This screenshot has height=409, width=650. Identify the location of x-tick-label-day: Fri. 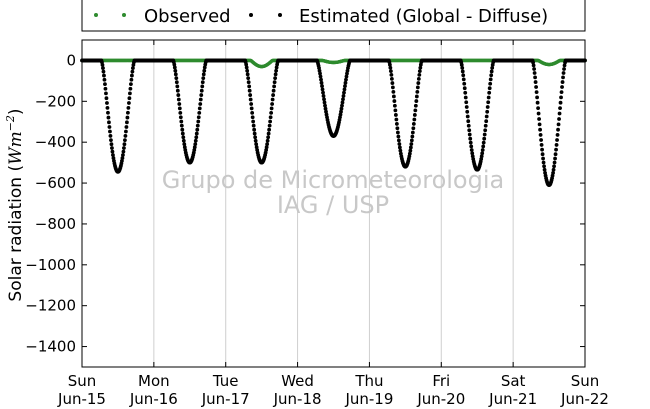
(441, 381).